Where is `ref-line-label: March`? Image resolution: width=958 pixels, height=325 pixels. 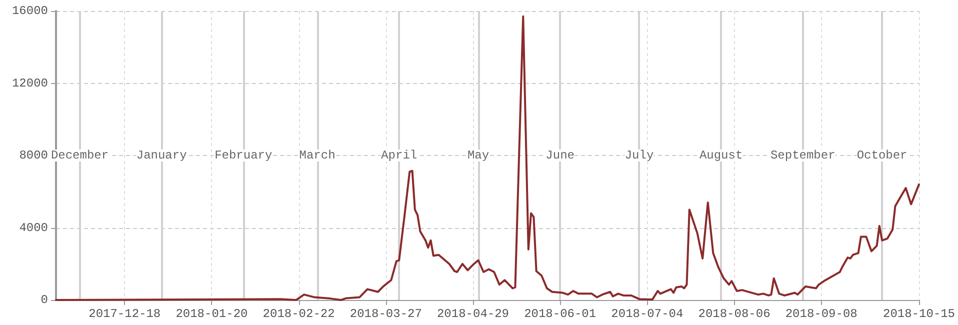
ref-line-label: March is located at coordinates (317, 155).